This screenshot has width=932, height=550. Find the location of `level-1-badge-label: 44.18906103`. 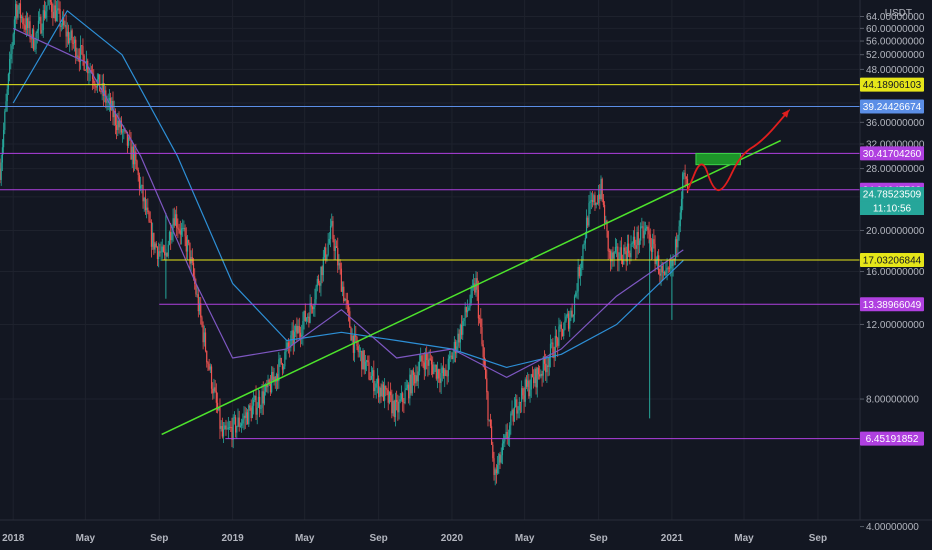

level-1-badge-label: 44.18906103 is located at coordinates (892, 85).